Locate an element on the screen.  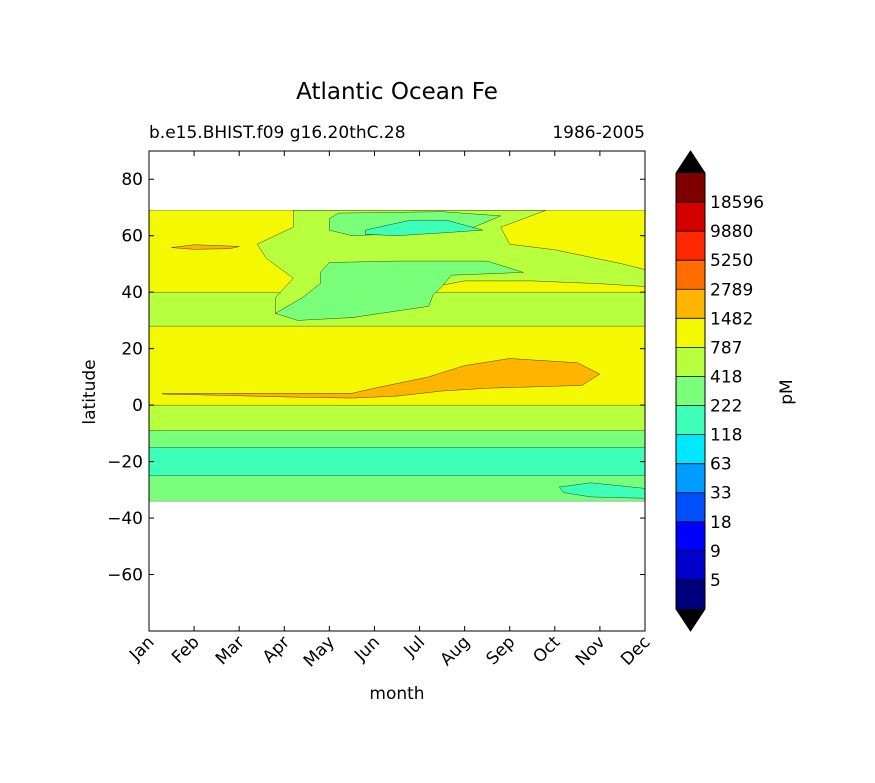
x-tick-label-may: May is located at coordinates (319, 651).